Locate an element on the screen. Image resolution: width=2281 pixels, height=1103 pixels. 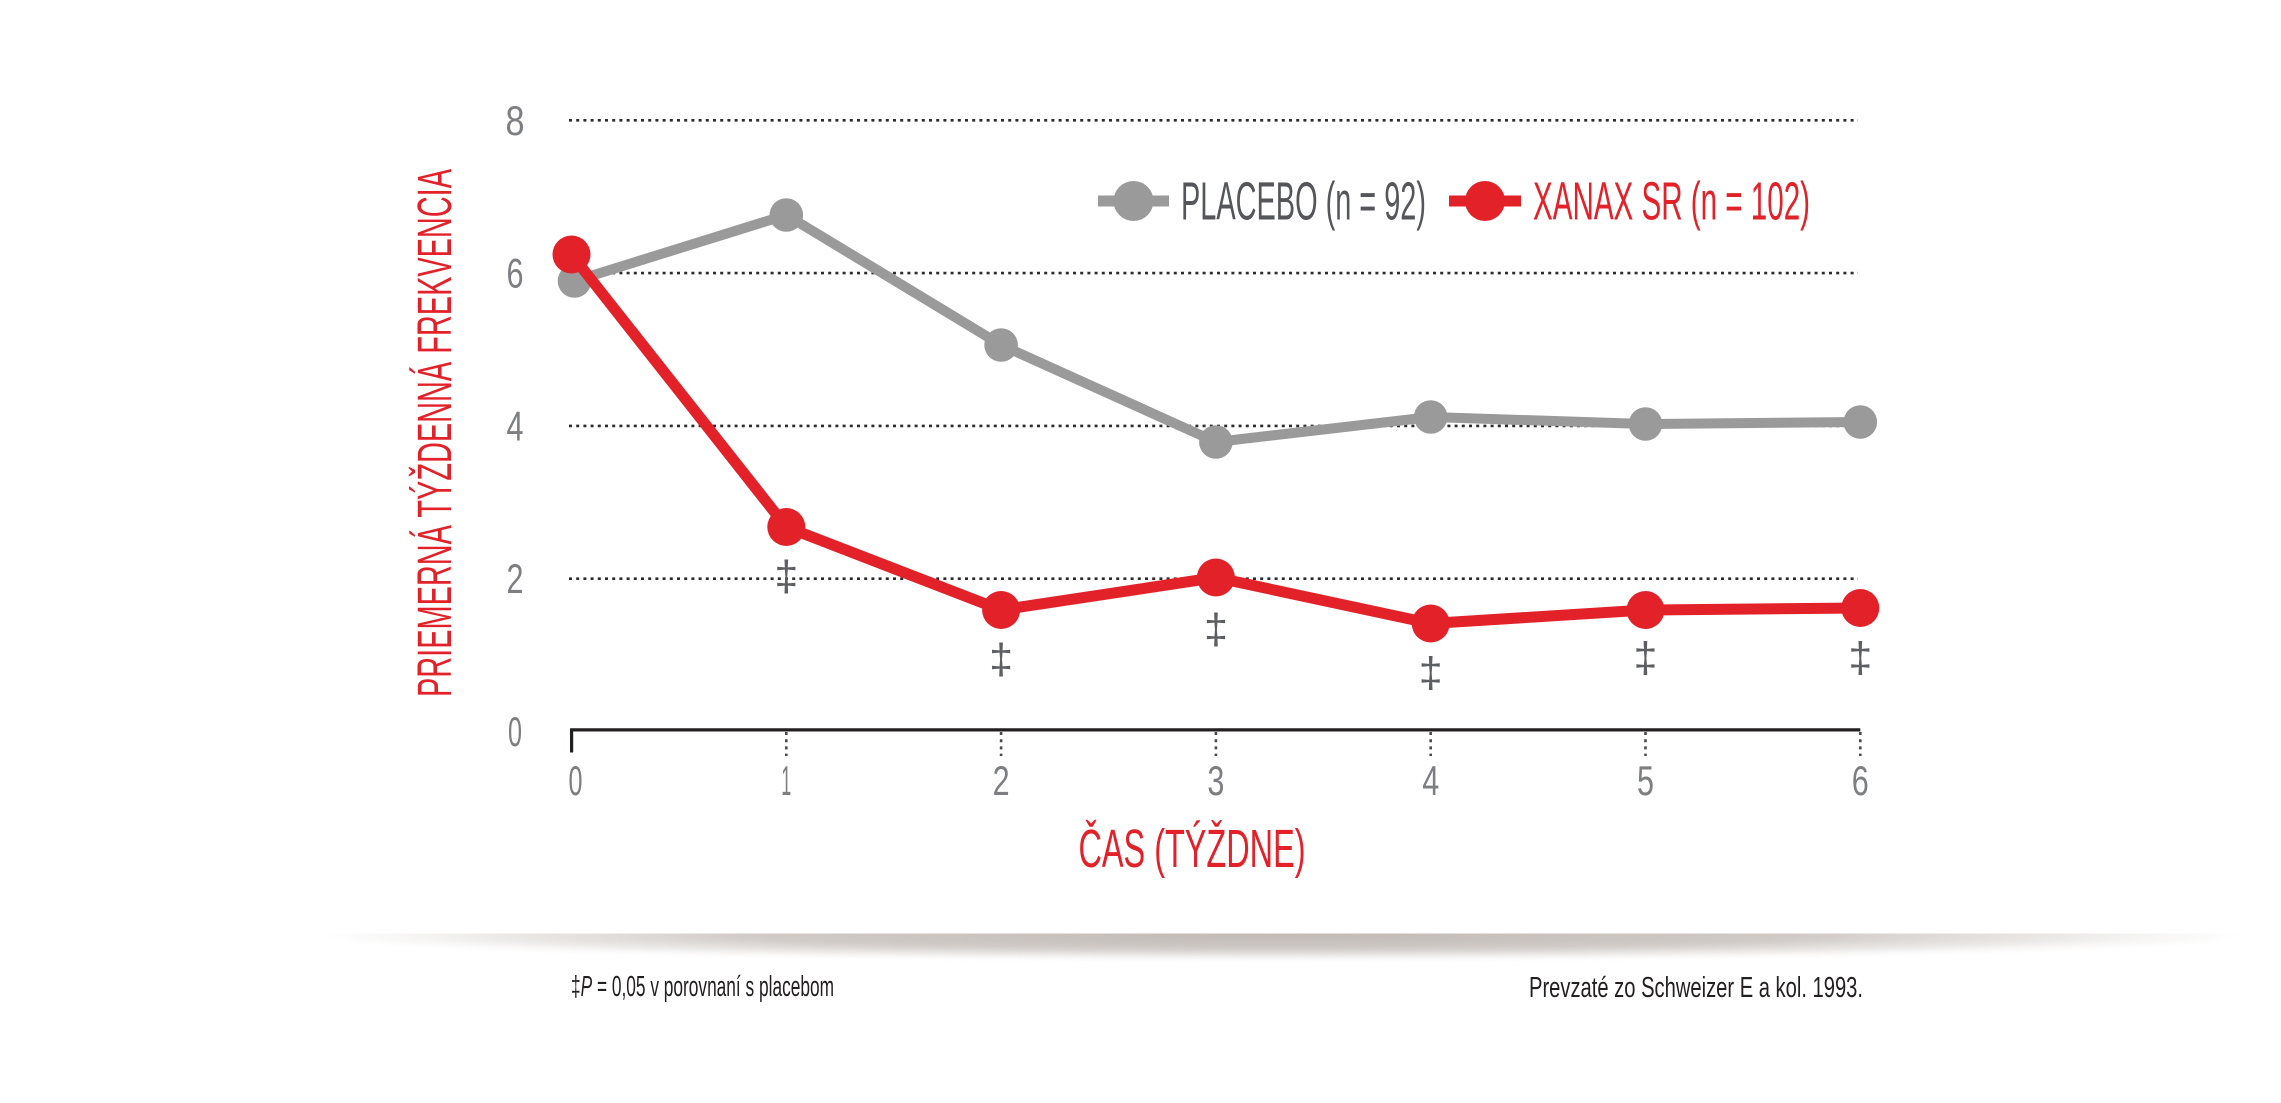
svg-text: 5 is located at coordinates (1645, 780).